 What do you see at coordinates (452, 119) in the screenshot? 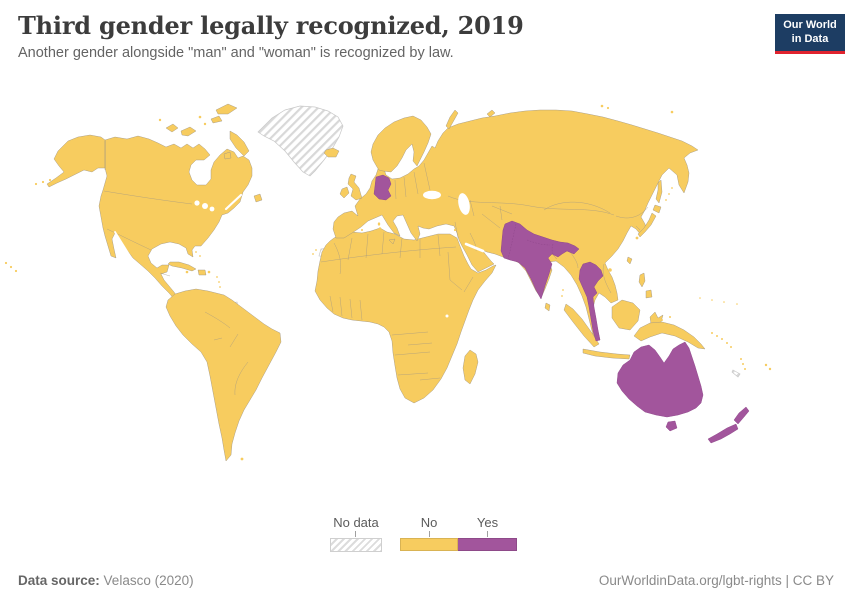
I see `island-novaya-zemlya` at bounding box center [452, 119].